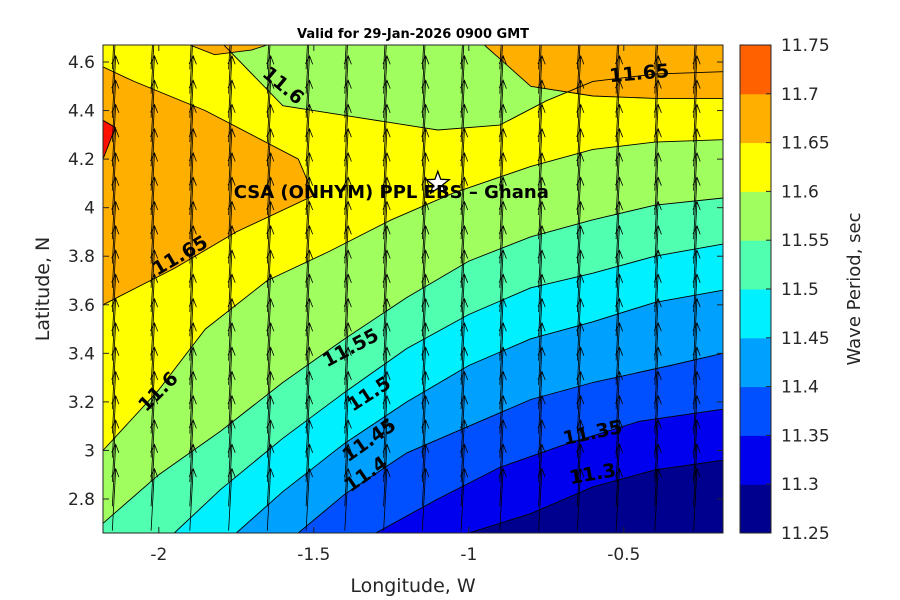  Describe the element at coordinates (854, 288) in the screenshot. I see `colorbar-label: Wave Period, sec` at that location.